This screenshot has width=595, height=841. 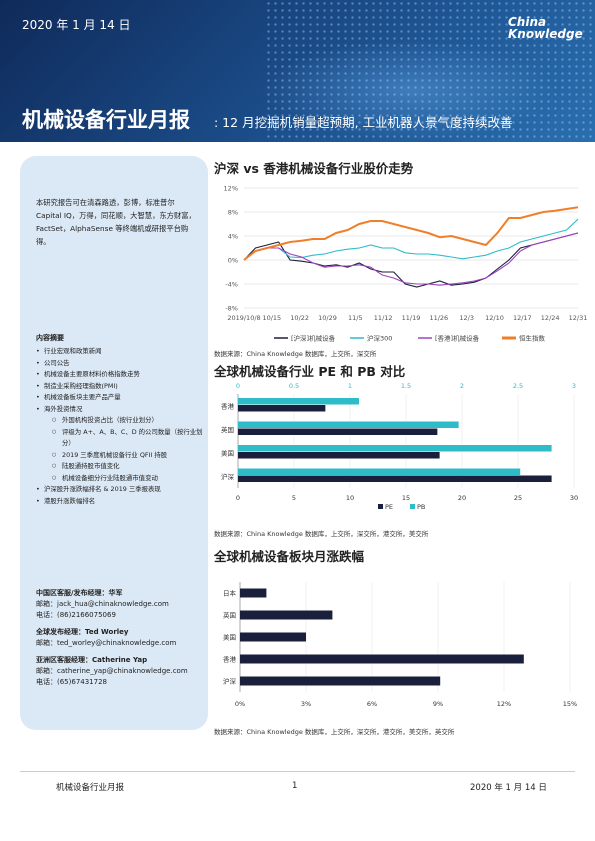 What do you see at coordinates (106, 643) in the screenshot?
I see `contact-email: 邮箱：ted_worley@chinaknowledge.com` at bounding box center [106, 643].